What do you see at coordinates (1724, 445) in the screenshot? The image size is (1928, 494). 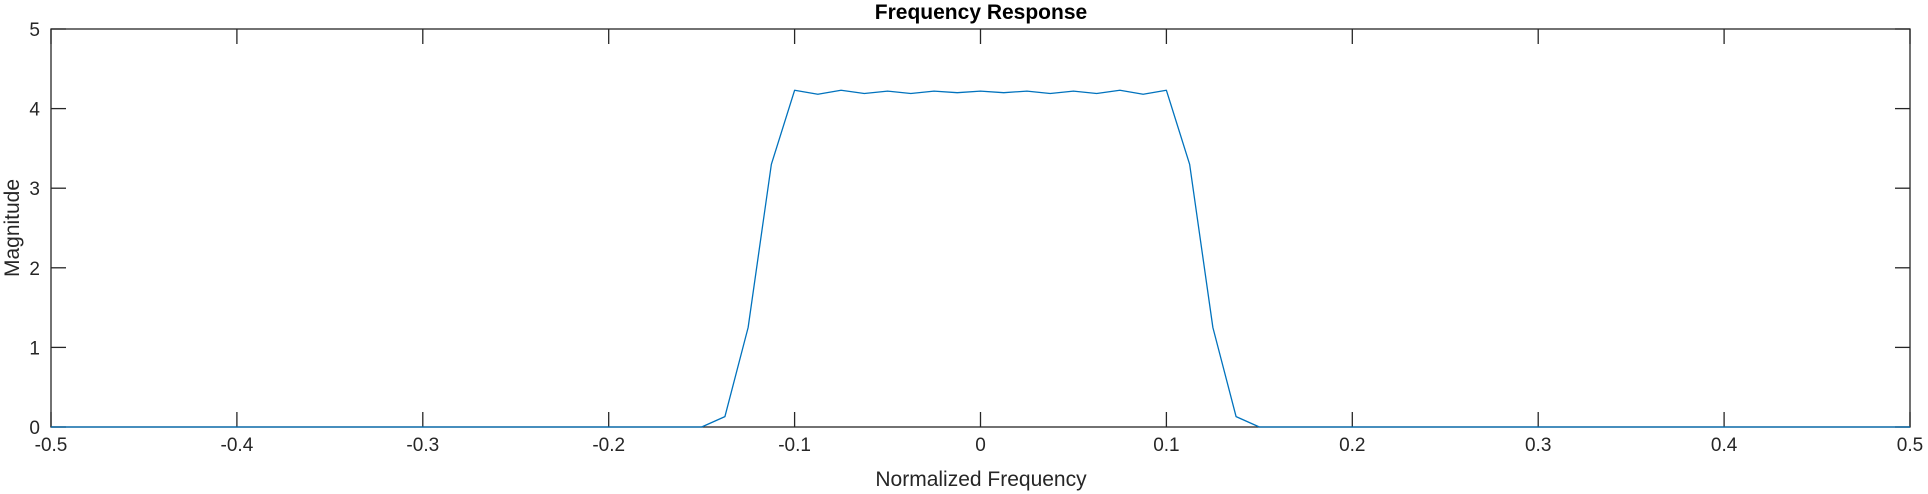 I see `x-tick-label: 0.4` at bounding box center [1724, 445].